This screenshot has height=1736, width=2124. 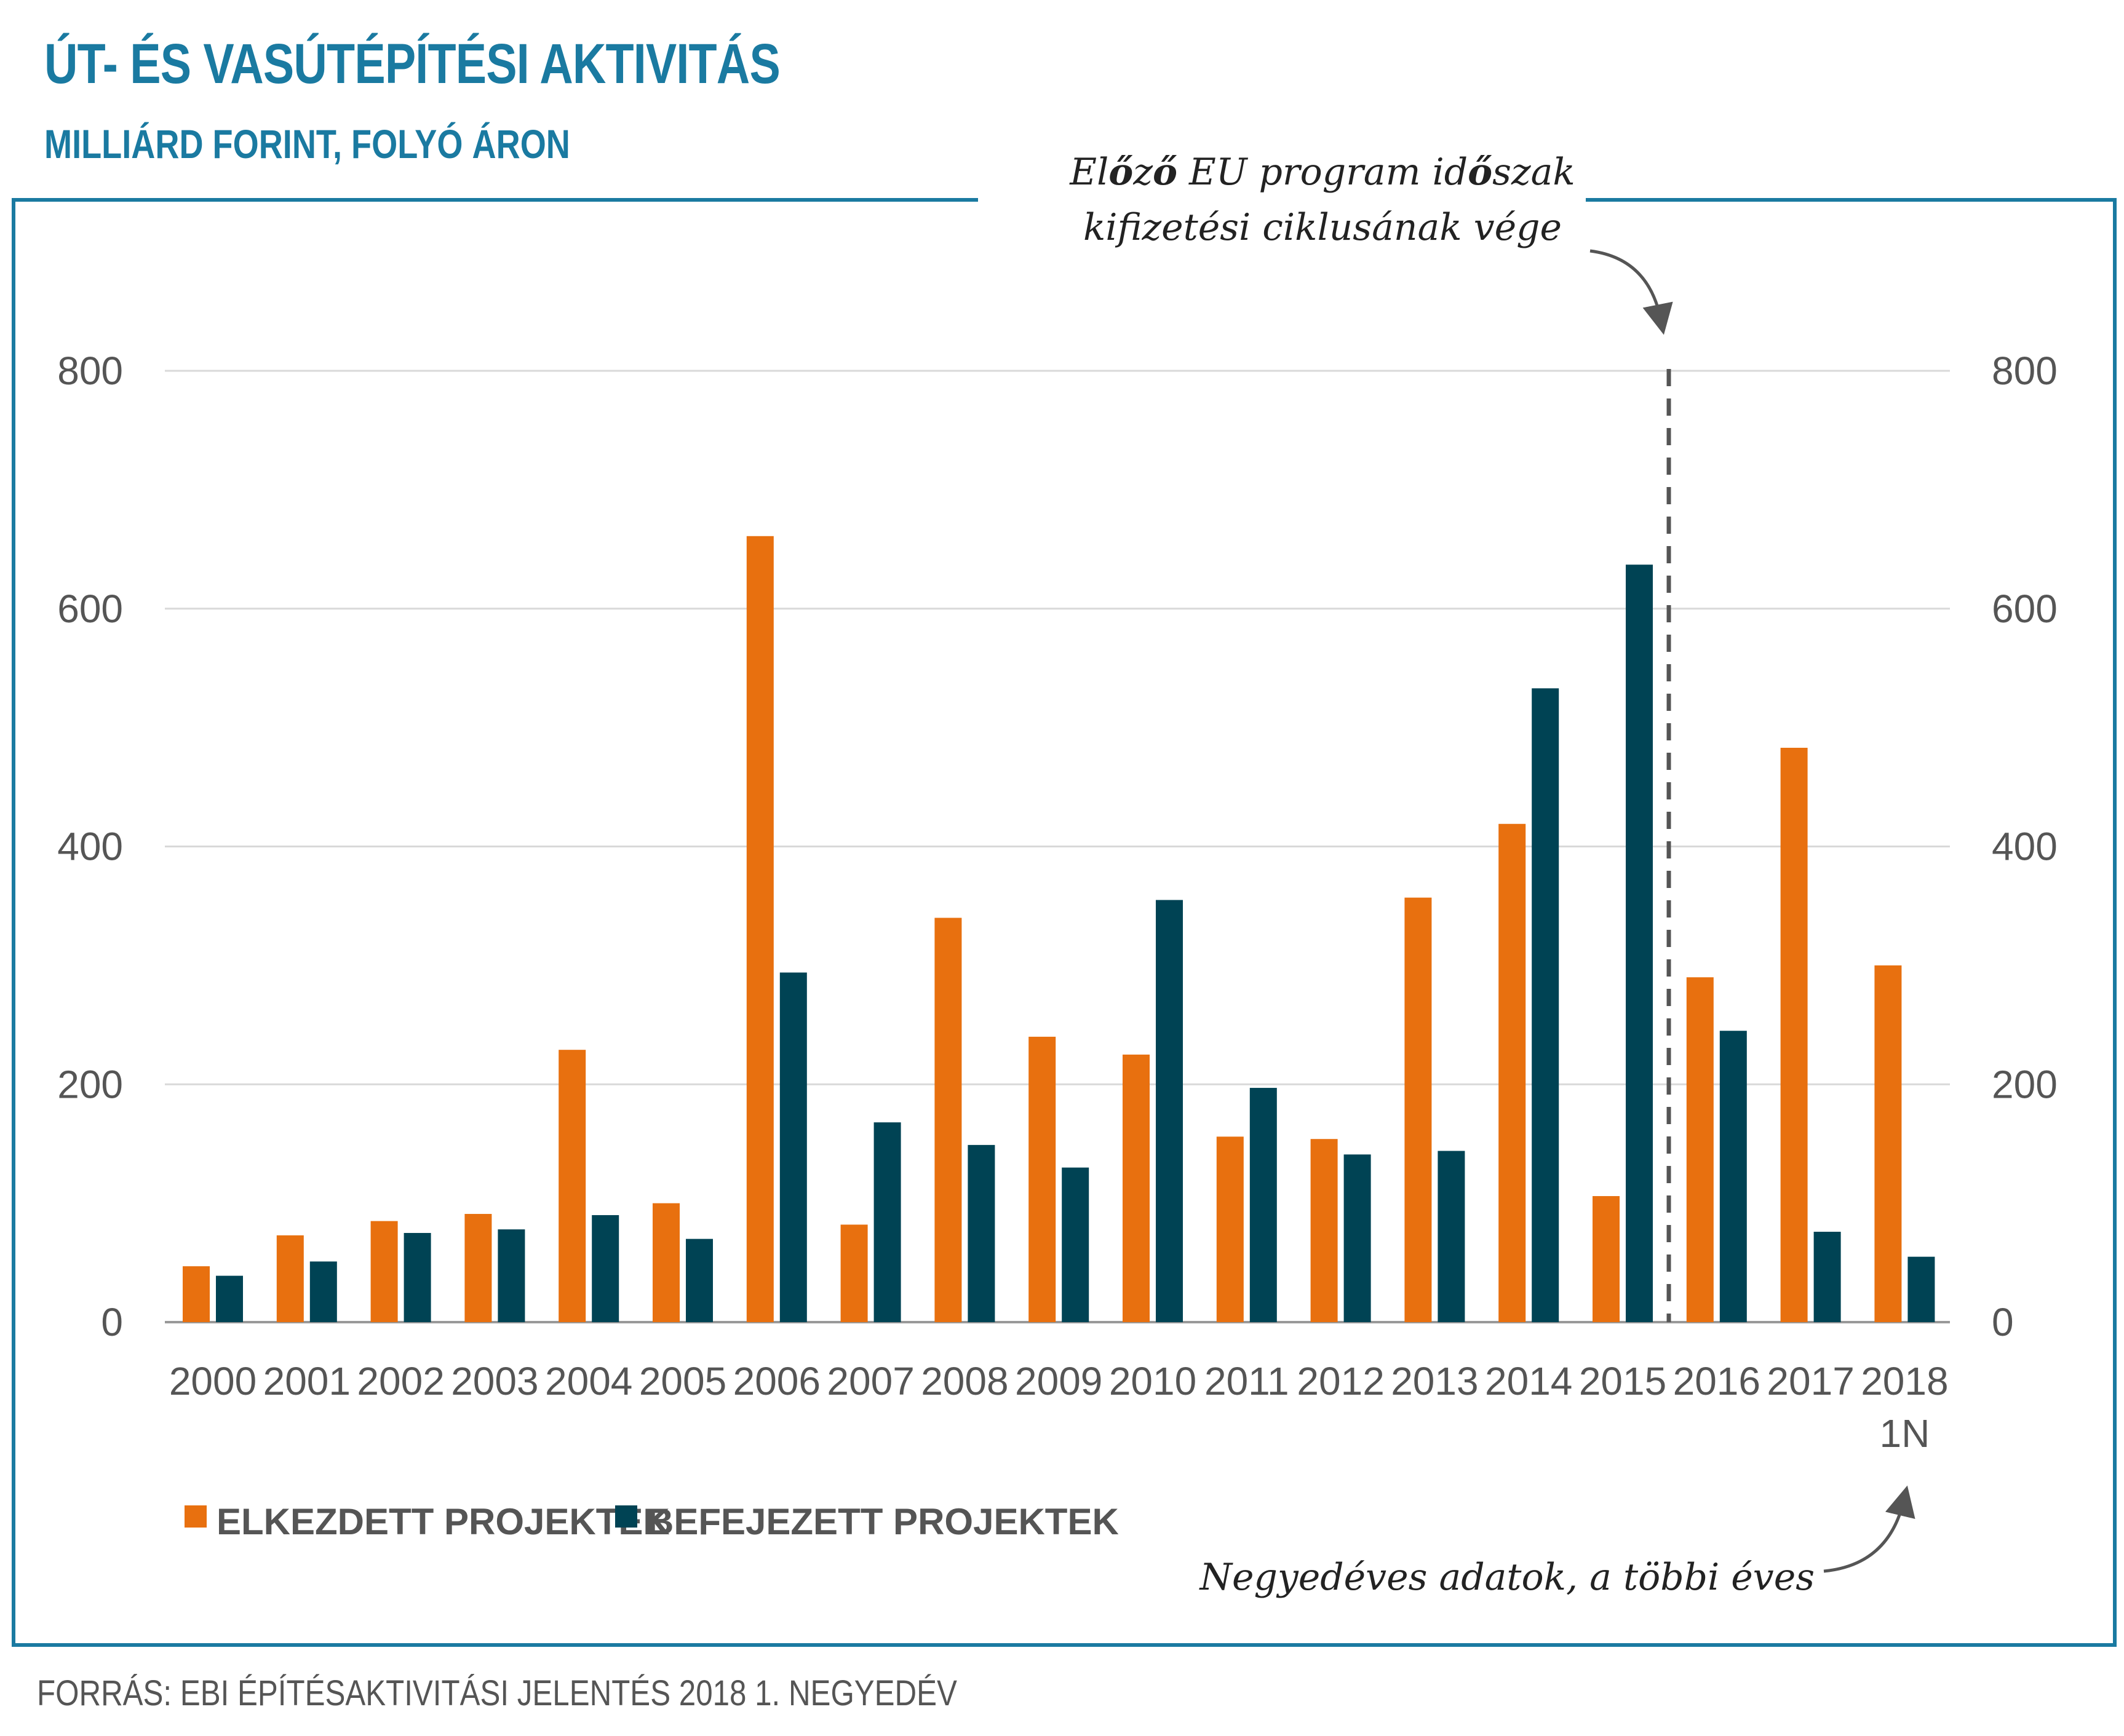 What do you see at coordinates (1921, 1289) in the screenshot?
I see `bar-finished-2018` at bounding box center [1921, 1289].